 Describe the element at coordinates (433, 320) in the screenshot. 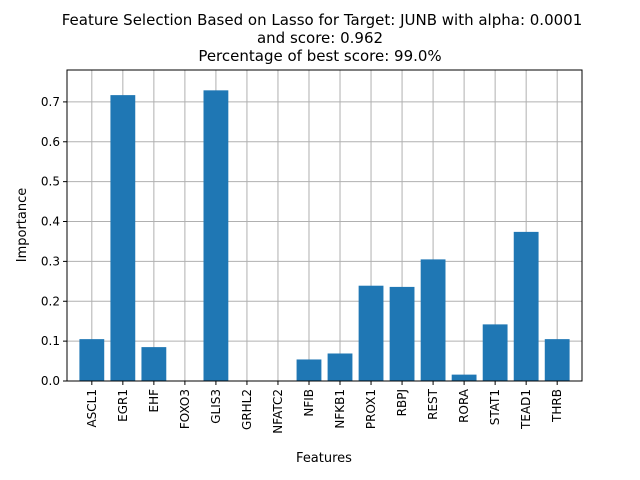

I see `bar-rest` at that location.